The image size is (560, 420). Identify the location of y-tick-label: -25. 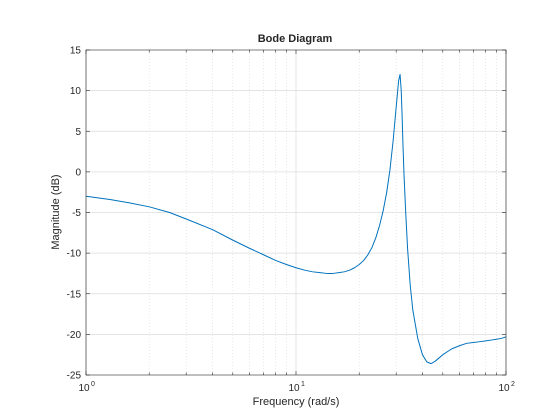
(74, 376).